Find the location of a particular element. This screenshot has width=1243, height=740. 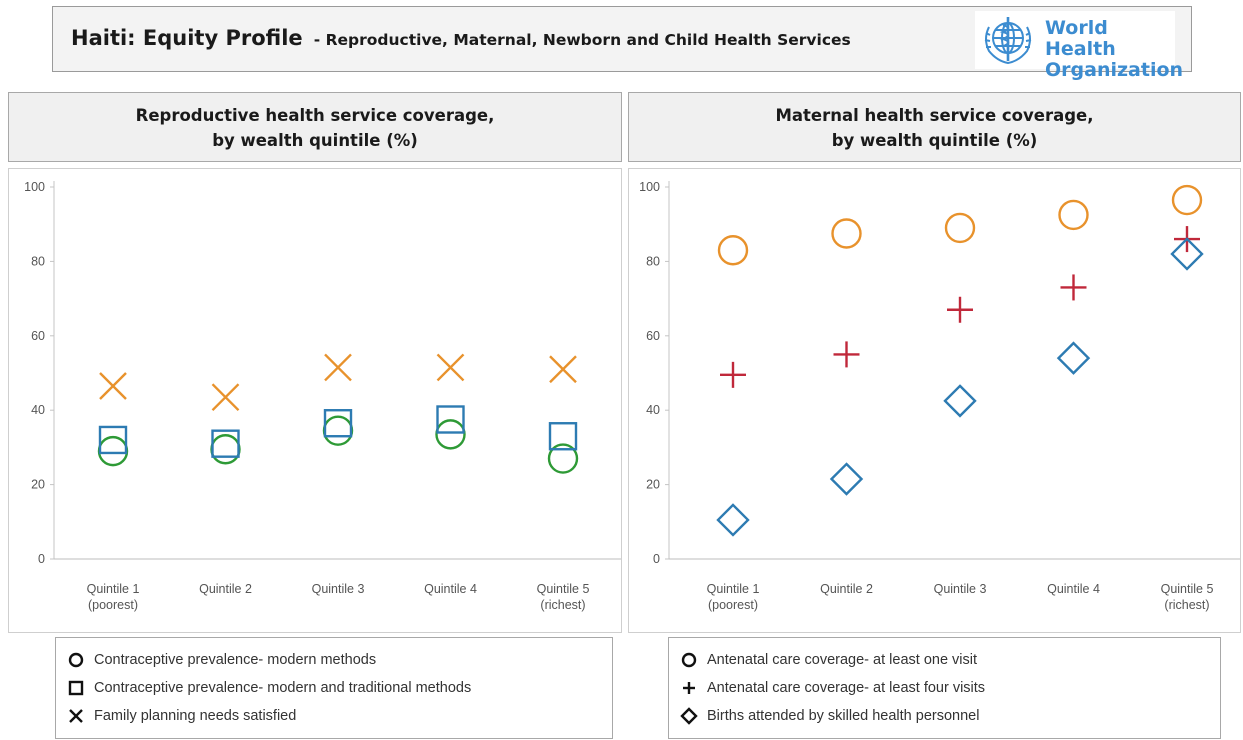

legend-label: Contraceptive prevalence- modern methods is located at coordinates (235, 660).